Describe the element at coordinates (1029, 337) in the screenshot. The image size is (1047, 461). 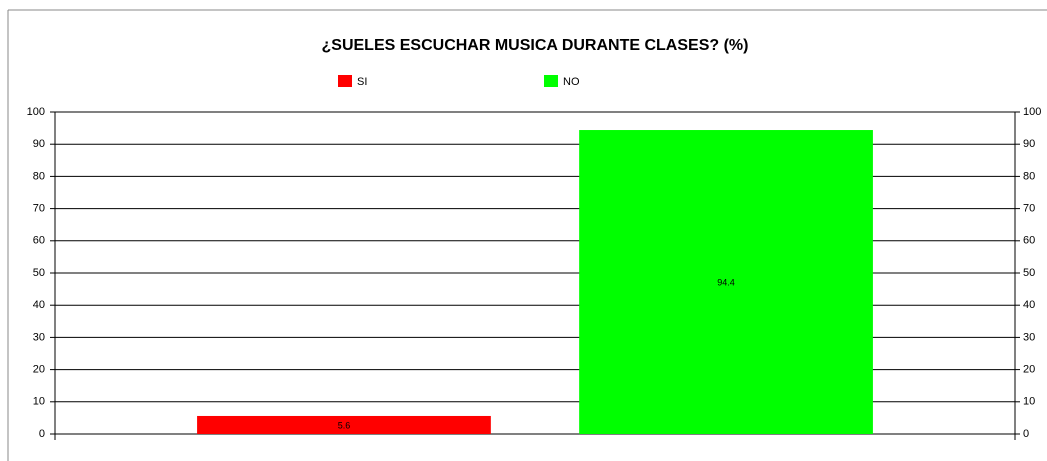
I see `y2-tick-label: 30` at that location.